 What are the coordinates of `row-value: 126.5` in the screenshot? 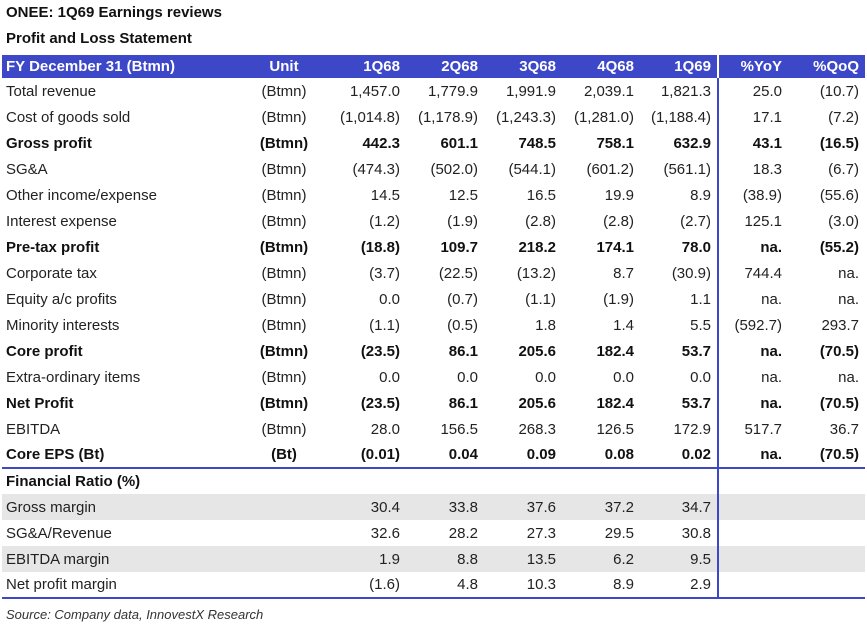 It's located at (615, 429).